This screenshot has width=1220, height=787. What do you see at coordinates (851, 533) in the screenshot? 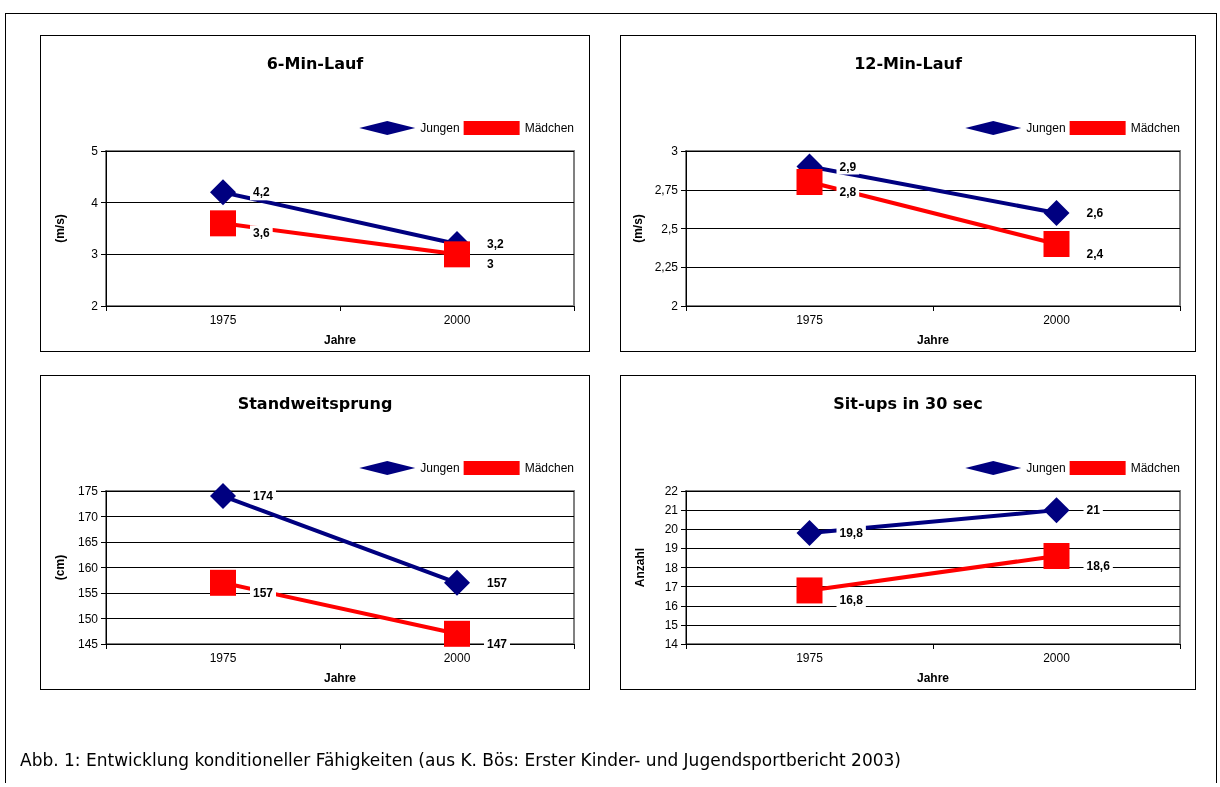
I see `data-label: 19,8` at bounding box center [851, 533].